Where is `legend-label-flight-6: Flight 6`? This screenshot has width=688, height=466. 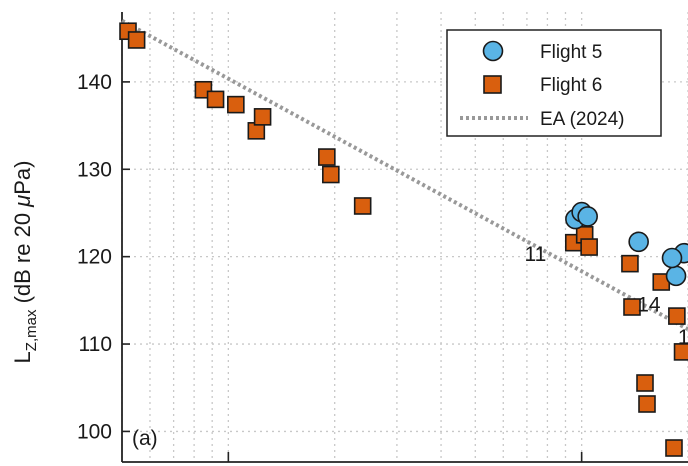
legend-label-flight-6: Flight 6 is located at coordinates (571, 85).